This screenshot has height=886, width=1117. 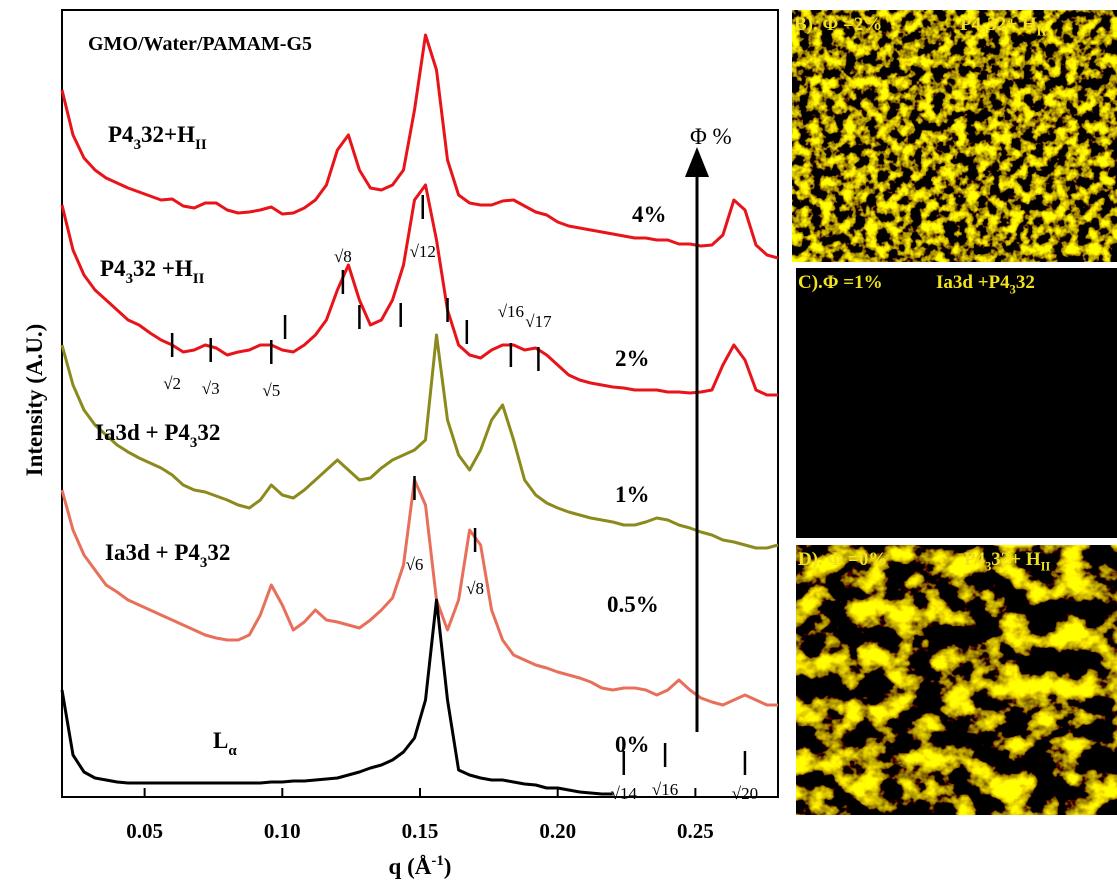 I want to click on series-label: 2%, so click(x=632, y=358).